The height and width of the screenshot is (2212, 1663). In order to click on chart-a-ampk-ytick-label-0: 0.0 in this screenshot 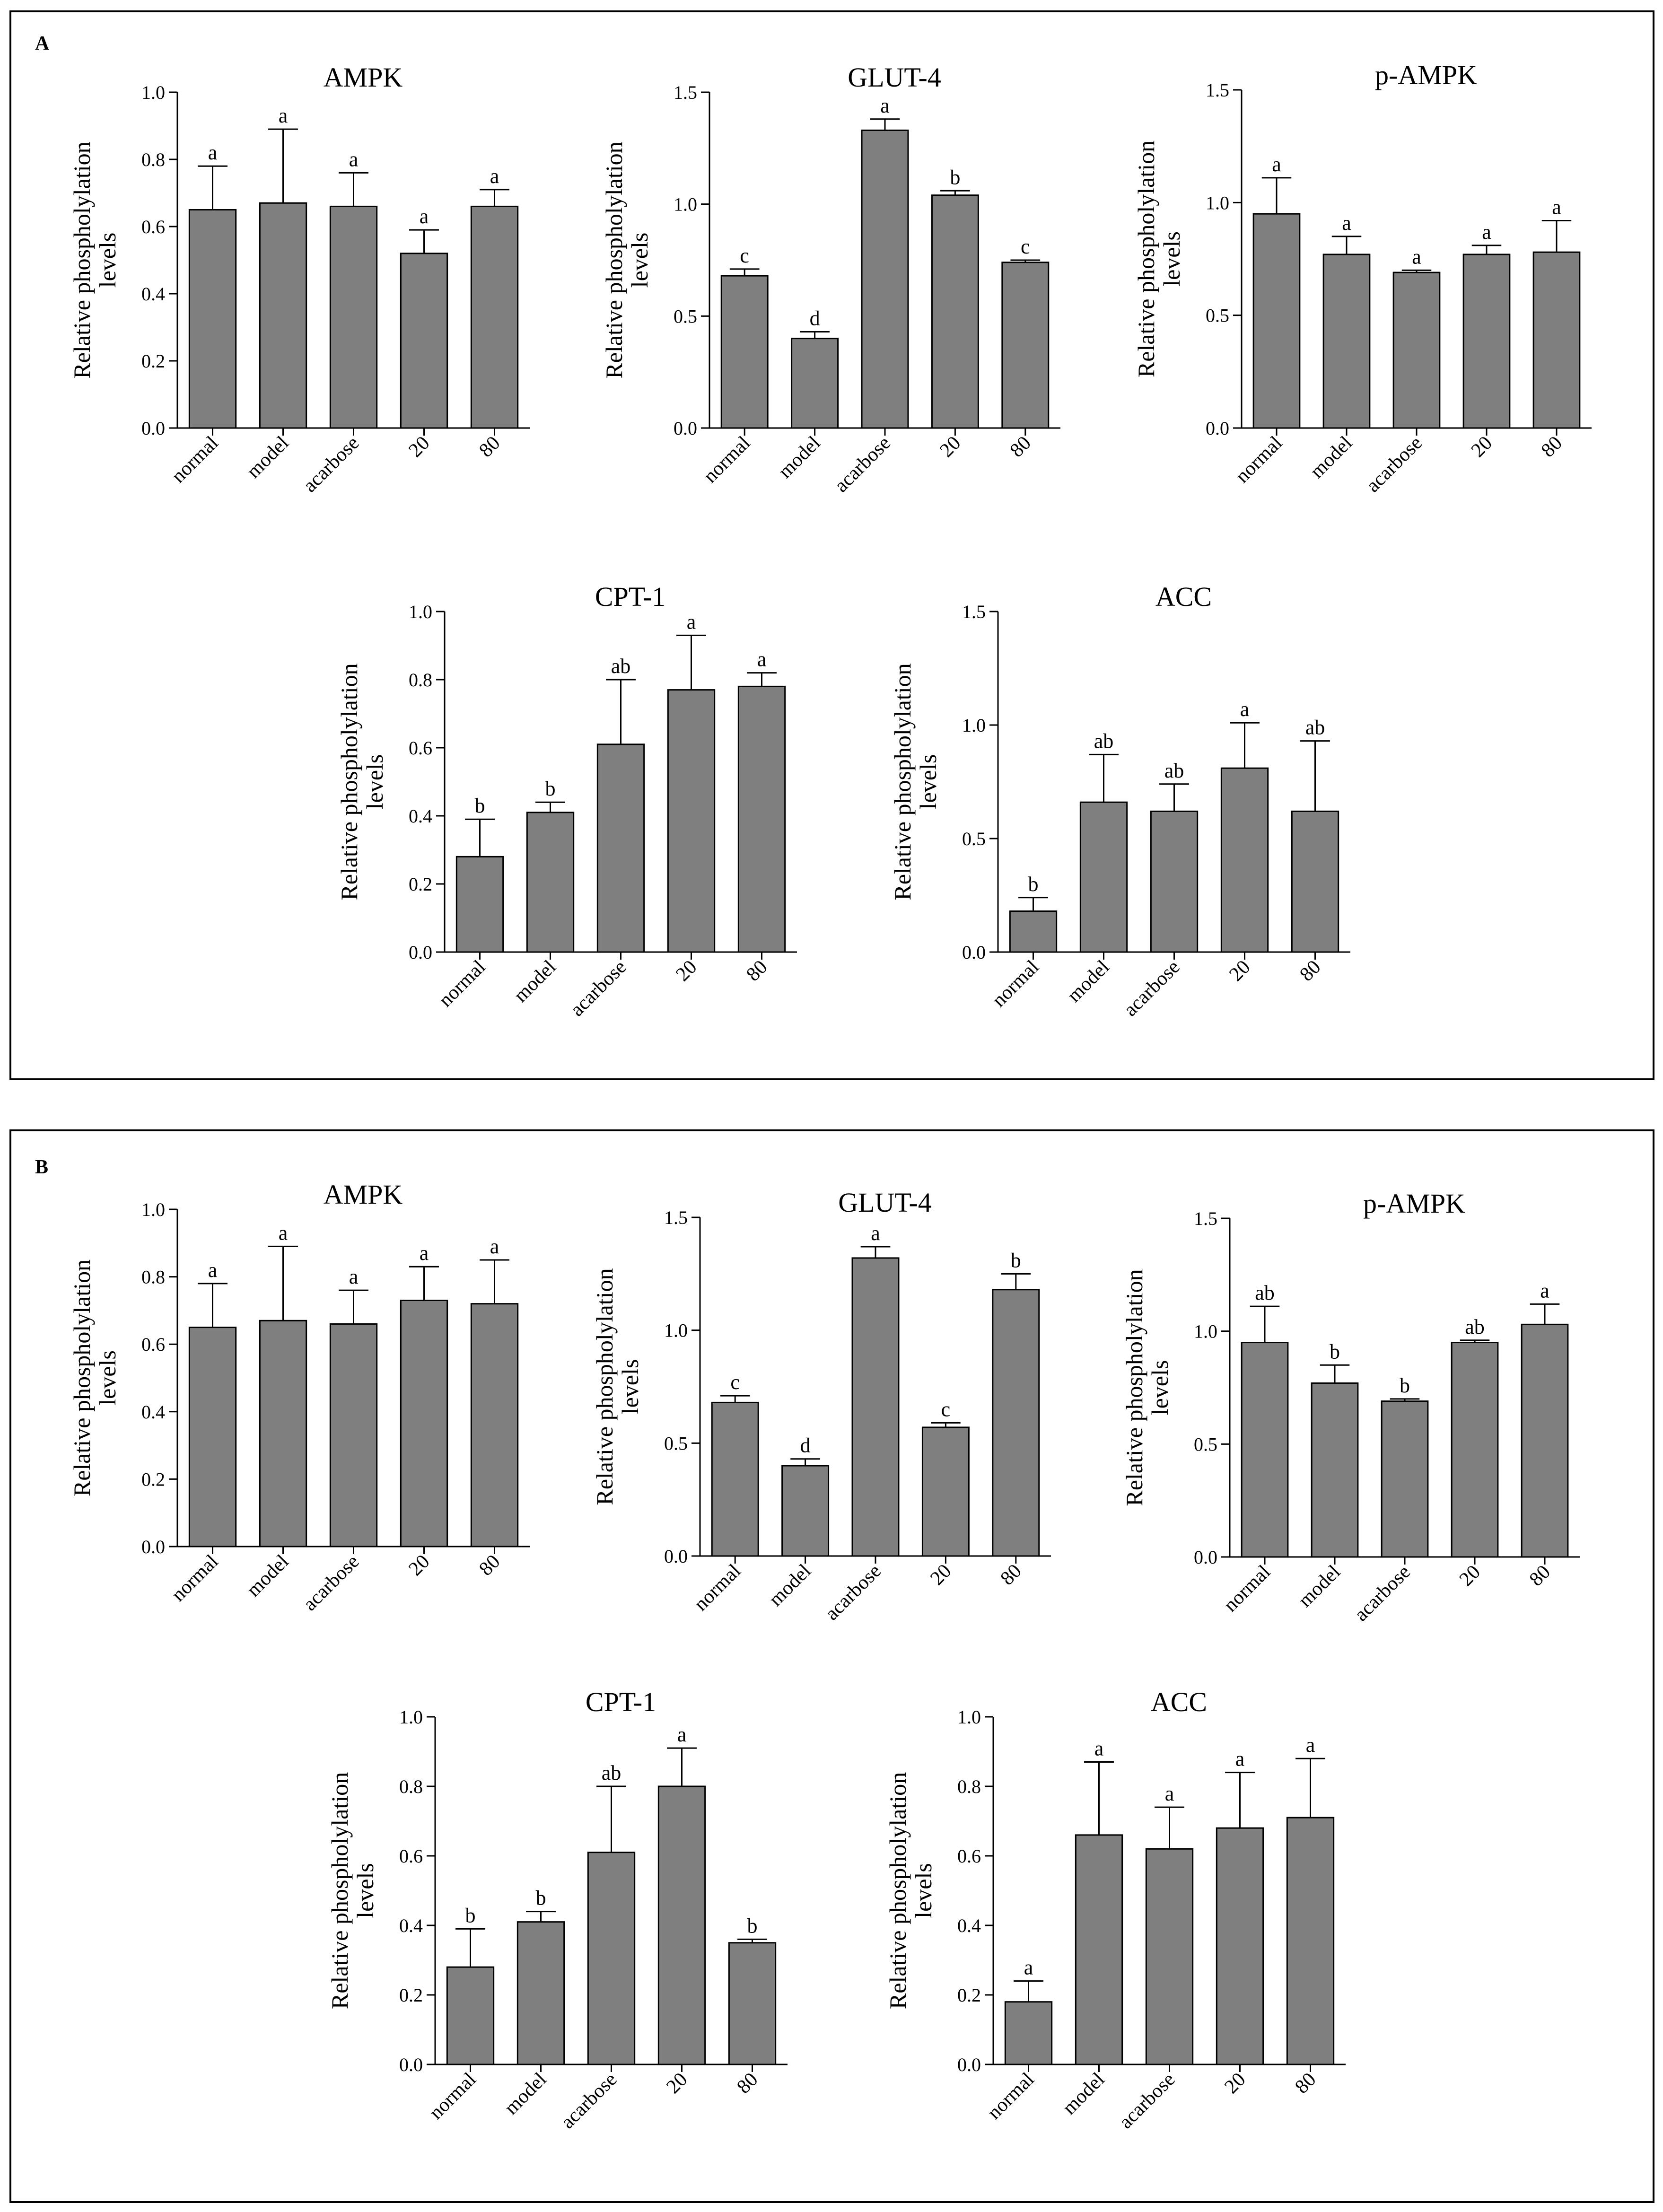, I will do `click(153, 428)`.